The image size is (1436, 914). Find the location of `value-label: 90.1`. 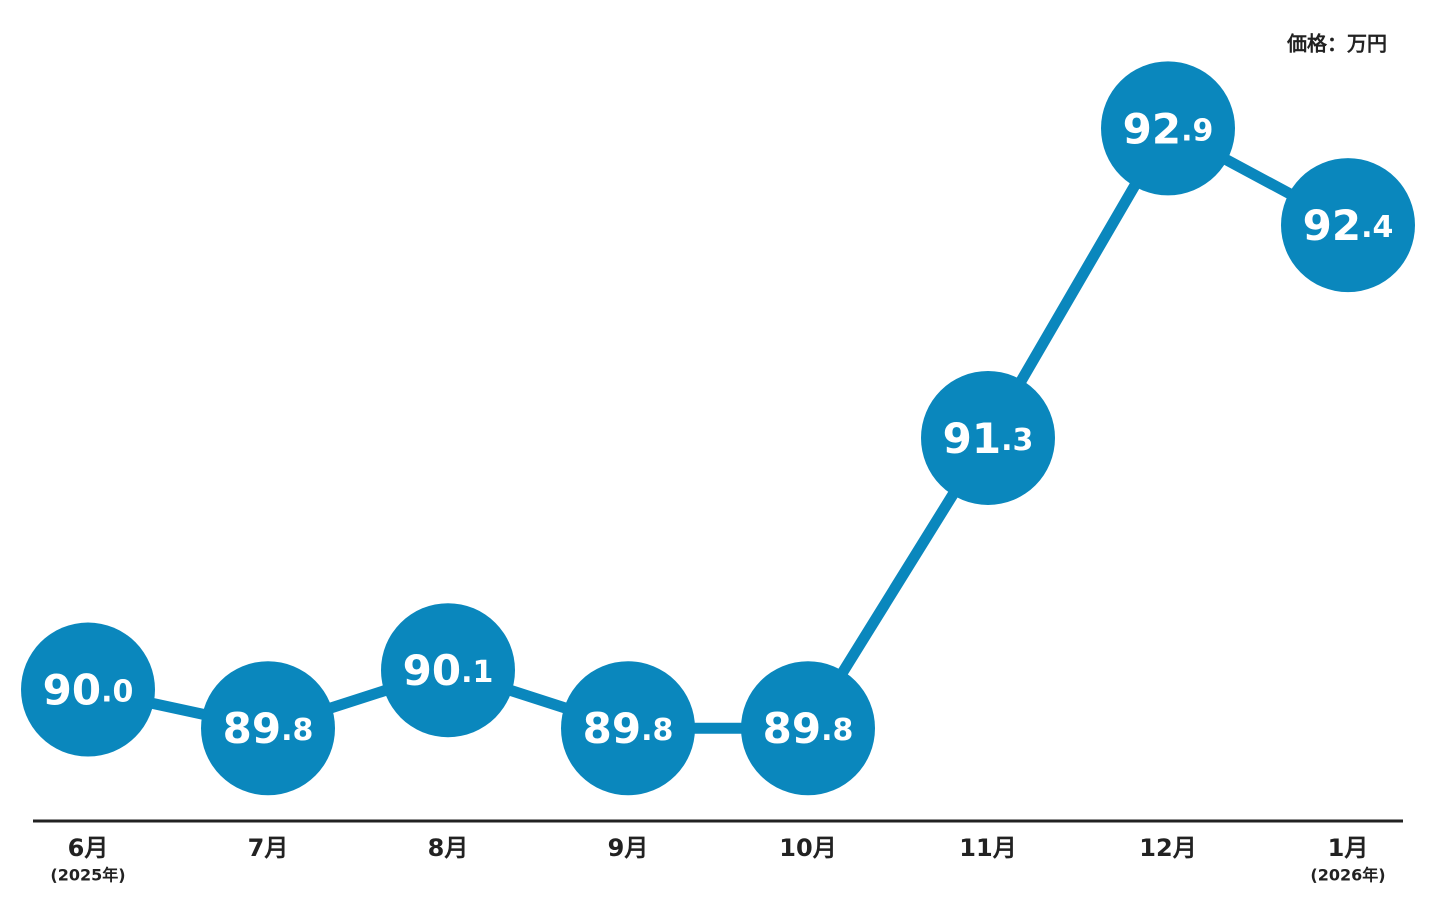

value-label: 90.1 is located at coordinates (448, 670).